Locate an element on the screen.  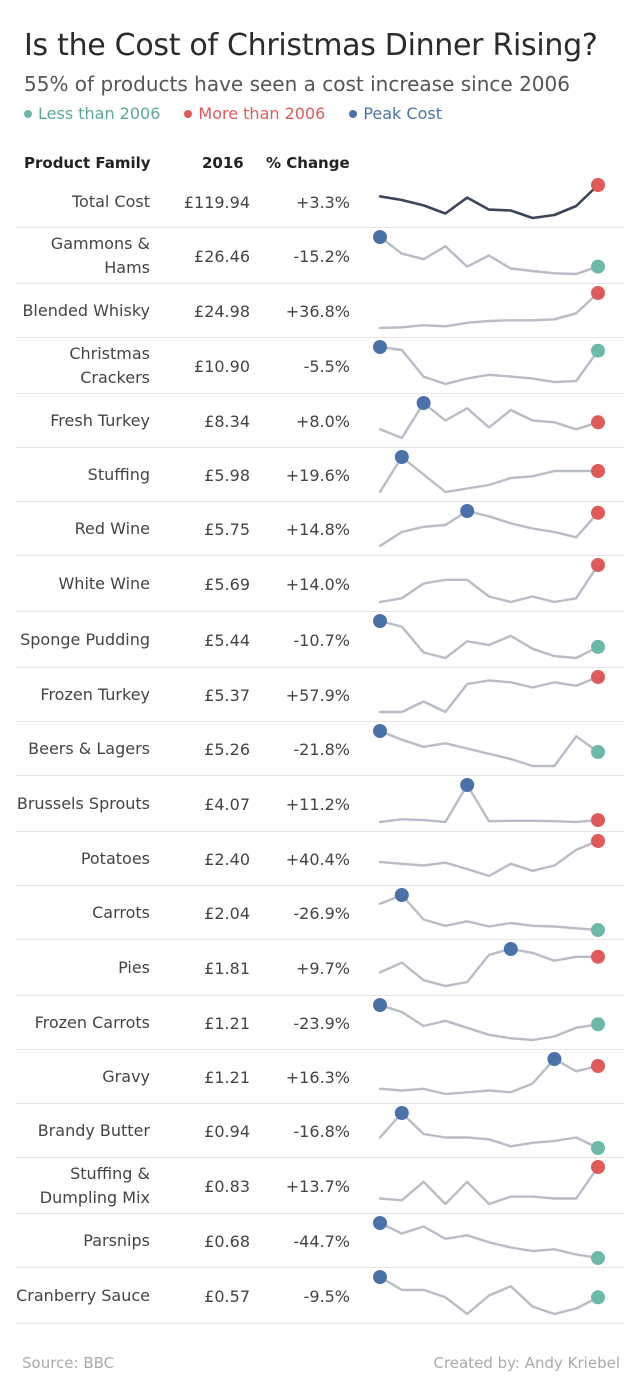
product-name: Parsnips is located at coordinates (116, 1240).